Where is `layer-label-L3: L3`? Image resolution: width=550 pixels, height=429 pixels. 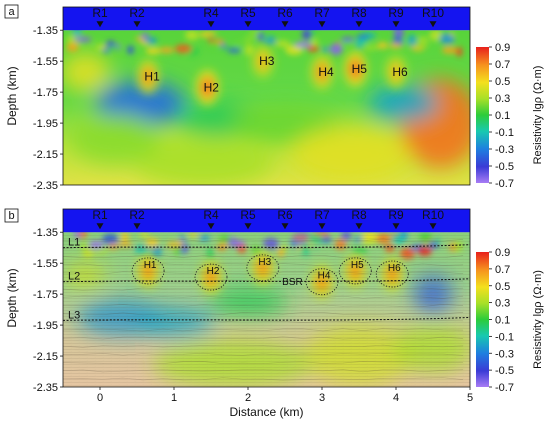
layer-label-L3: L3 is located at coordinates (74, 315).